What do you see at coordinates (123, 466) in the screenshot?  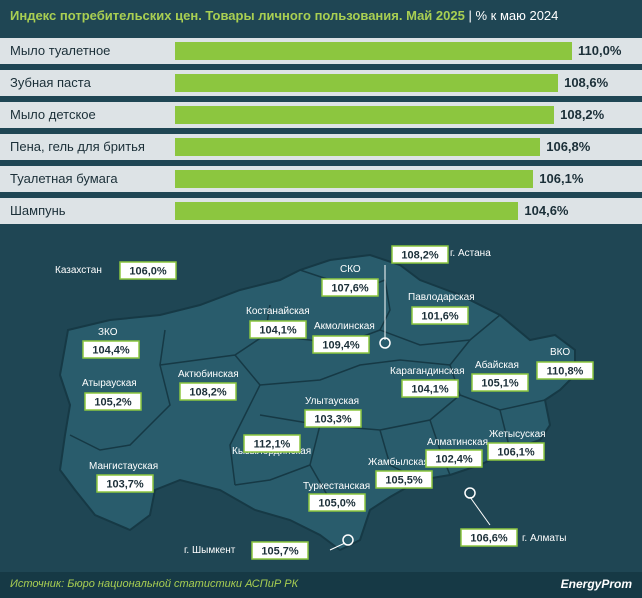 I see `region-name: Мангистауская` at bounding box center [123, 466].